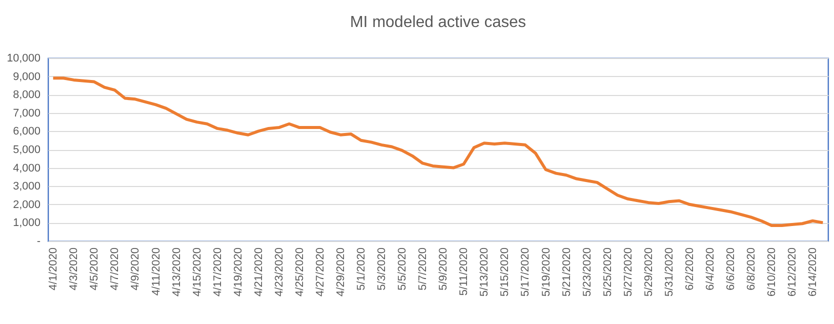 Image resolution: width=834 pixels, height=324 pixels. What do you see at coordinates (115, 269) in the screenshot?
I see `x-tick-label: 4/7/2020` at bounding box center [115, 269].